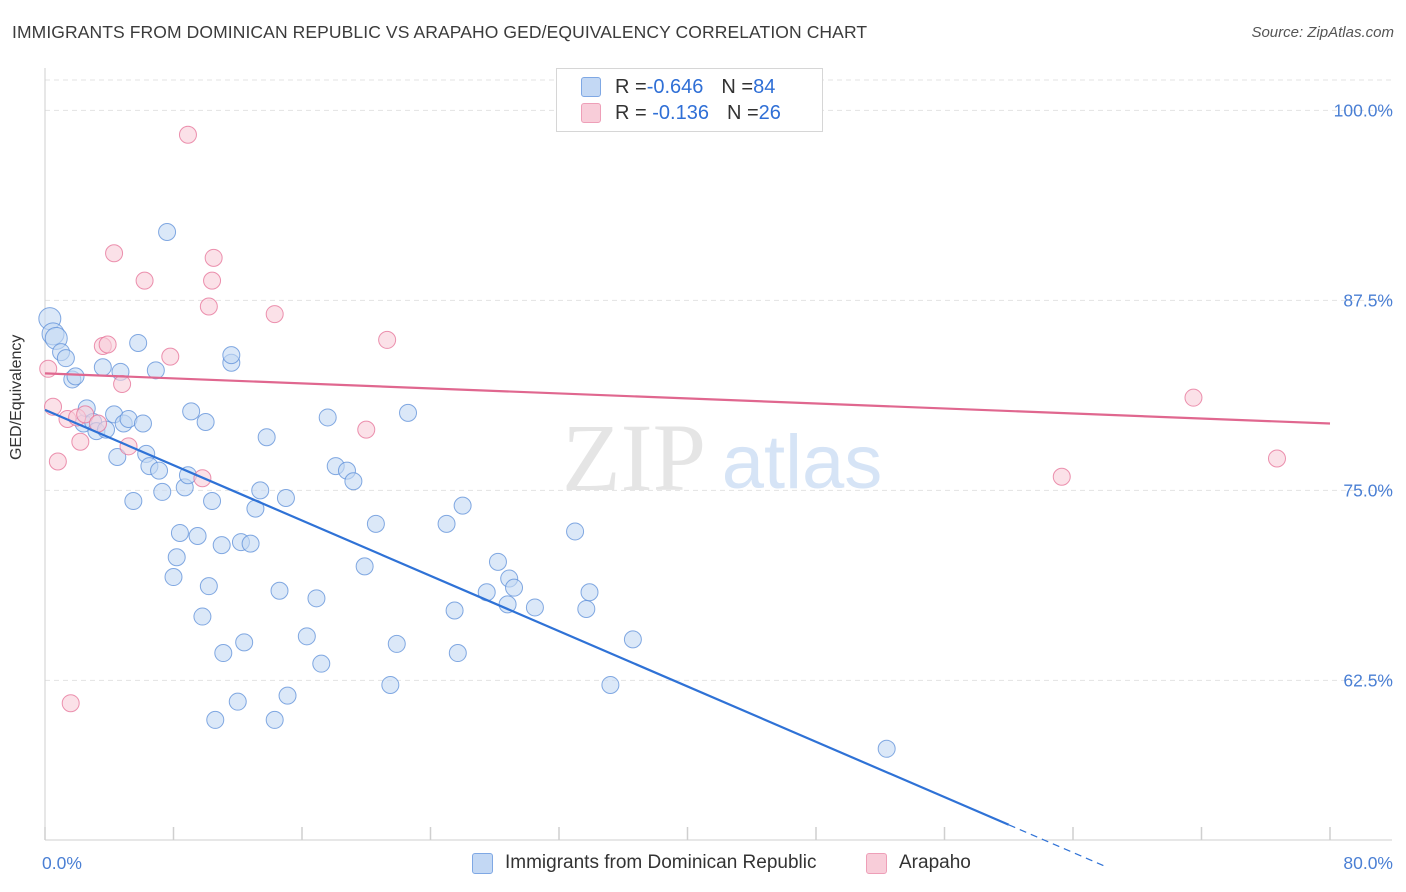  What do you see at coordinates (802, 462) in the screenshot?
I see `watermark-atlas: atlas` at bounding box center [802, 462].